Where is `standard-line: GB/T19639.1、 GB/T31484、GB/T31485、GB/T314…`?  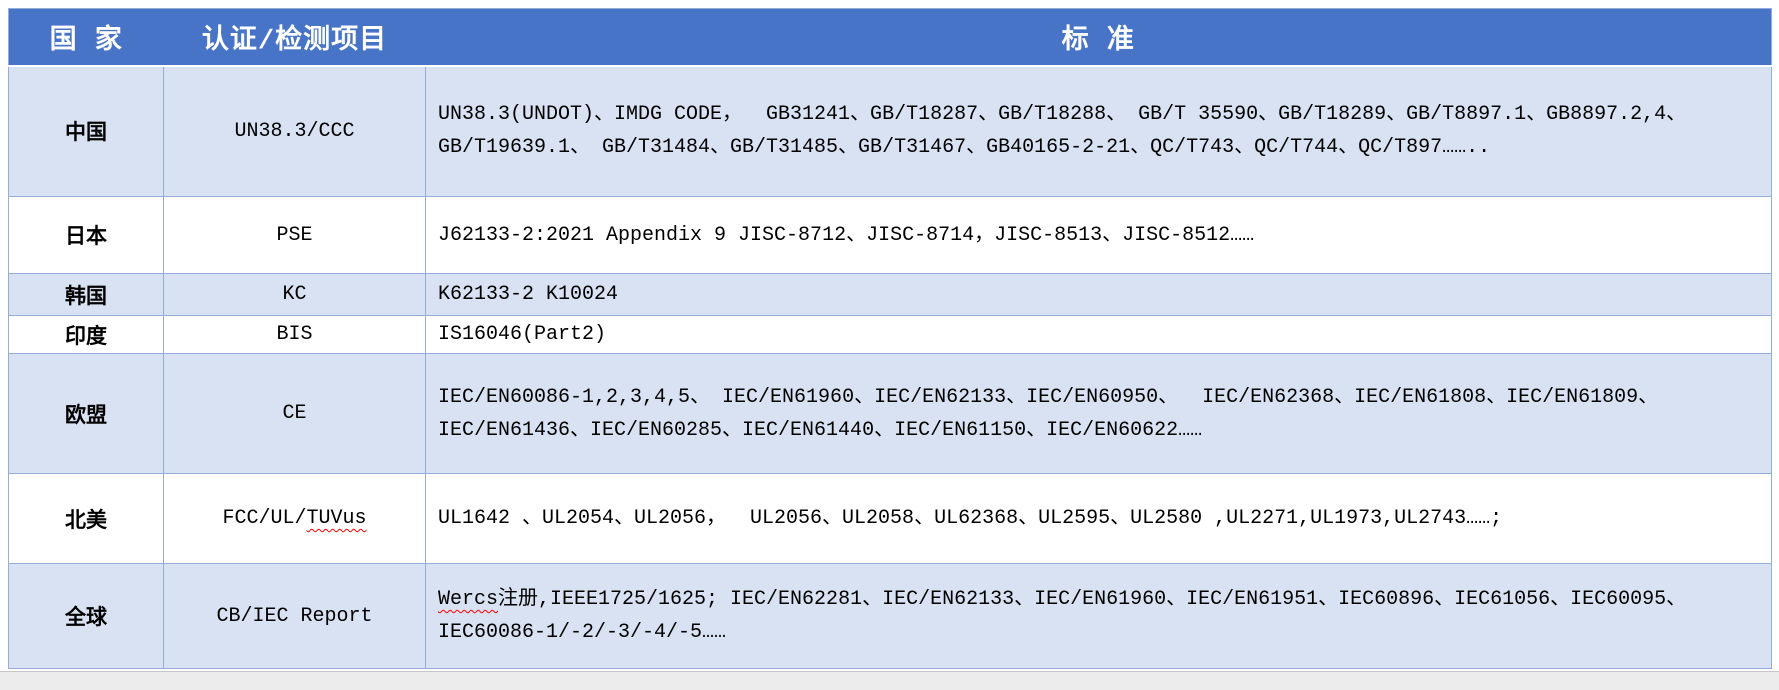 standard-line: GB/T19639.1、 GB/T31484、GB/T31485、GB/T314… is located at coordinates (1098, 147).